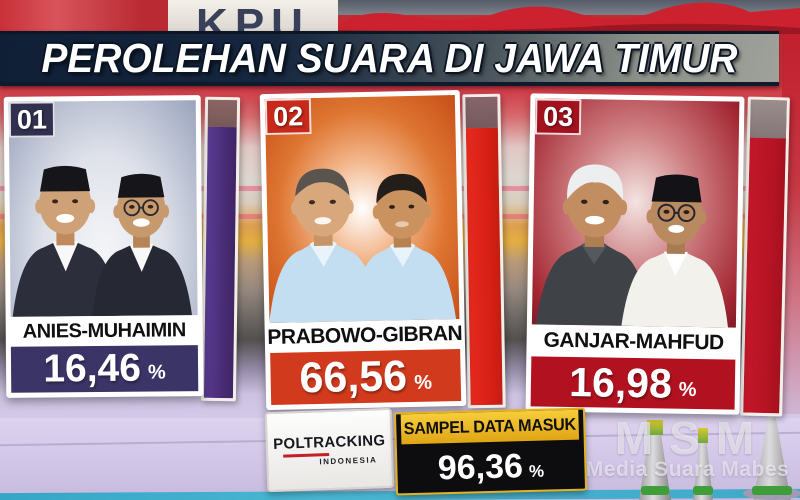 The height and width of the screenshot is (500, 800). Describe the element at coordinates (620, 382) in the screenshot. I see `candidate-percent-value: 16,98` at that location.